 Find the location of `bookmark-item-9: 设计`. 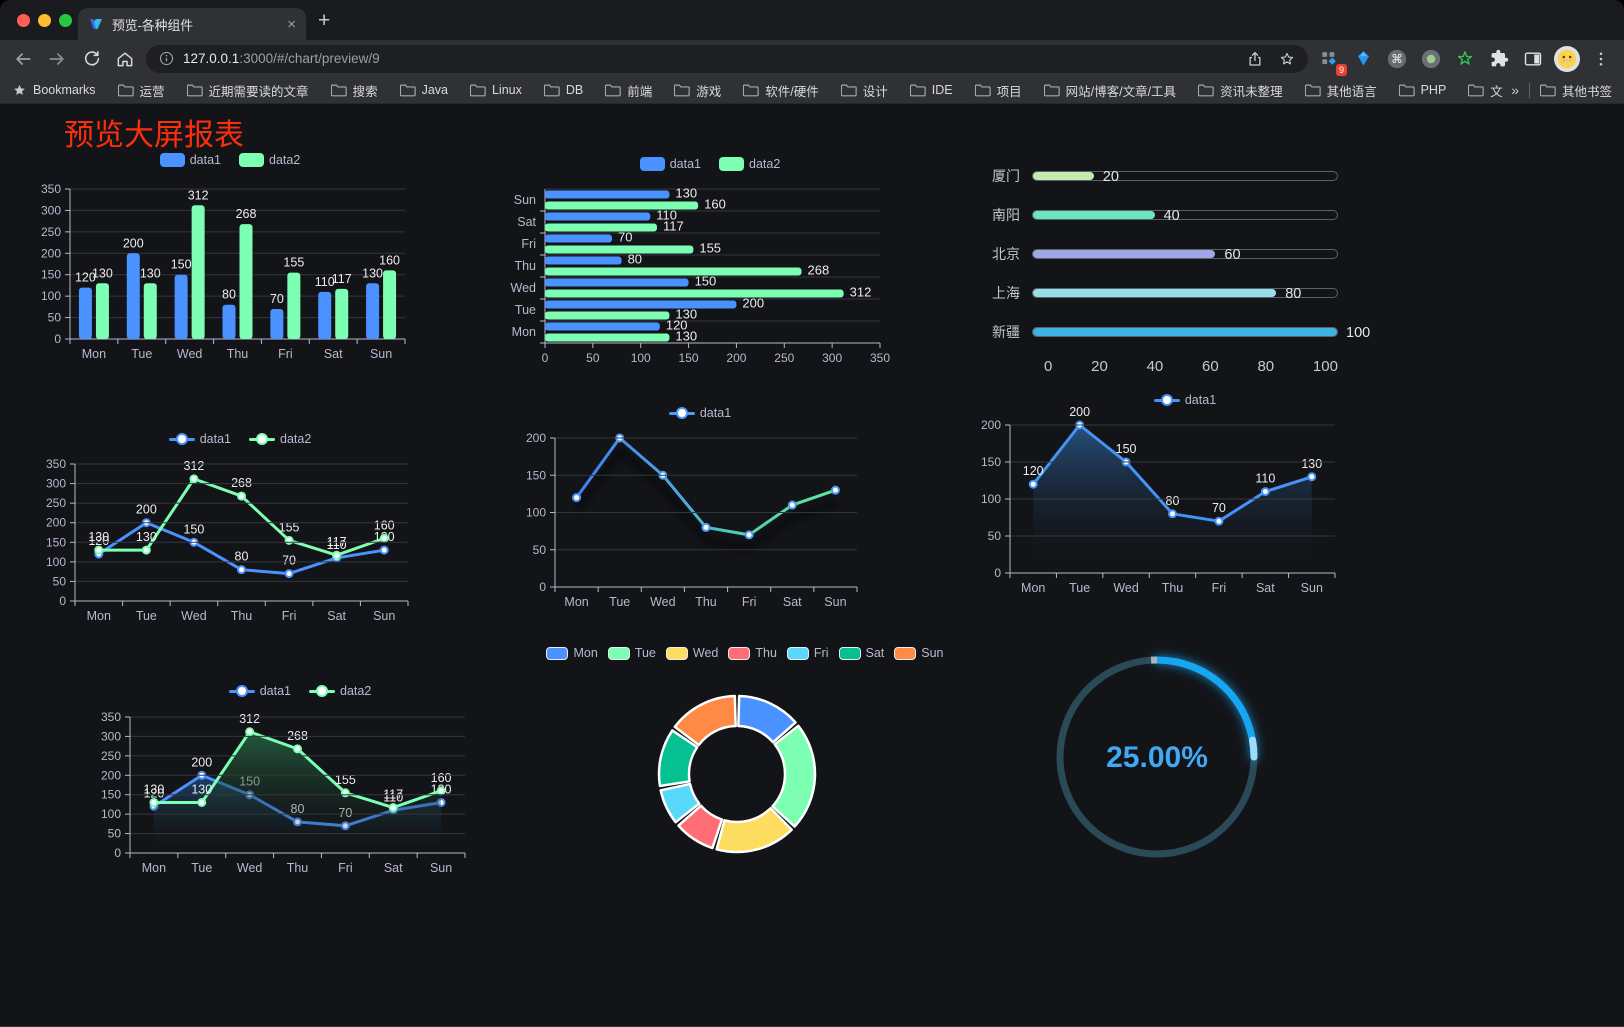

bookmark-item-9: 设计 is located at coordinates (864, 90).